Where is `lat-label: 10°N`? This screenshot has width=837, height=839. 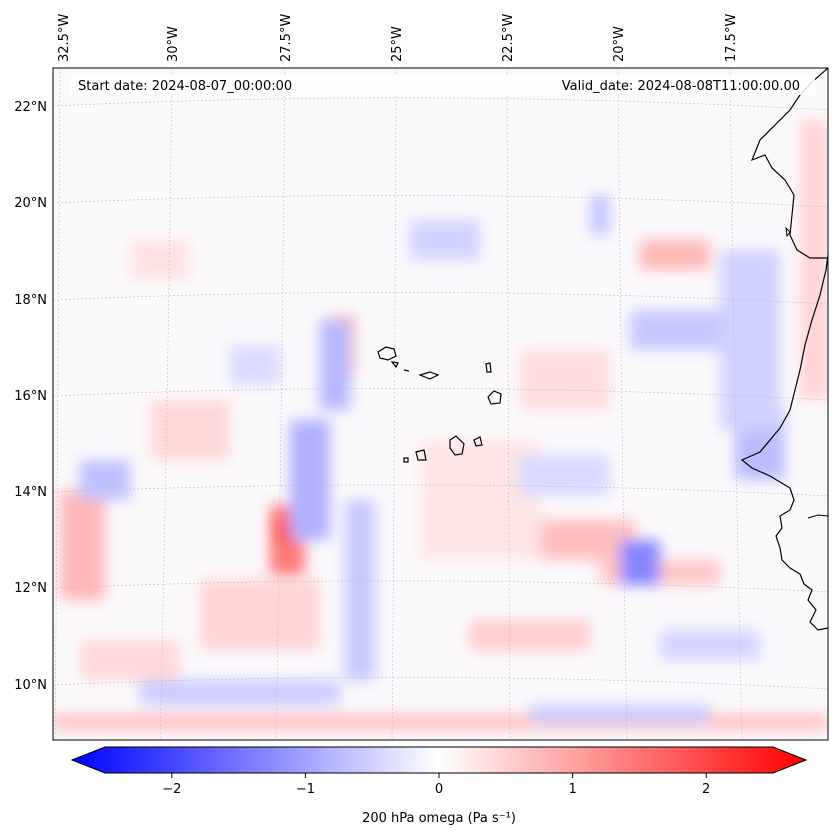 lat-label: 10°N is located at coordinates (30, 685).